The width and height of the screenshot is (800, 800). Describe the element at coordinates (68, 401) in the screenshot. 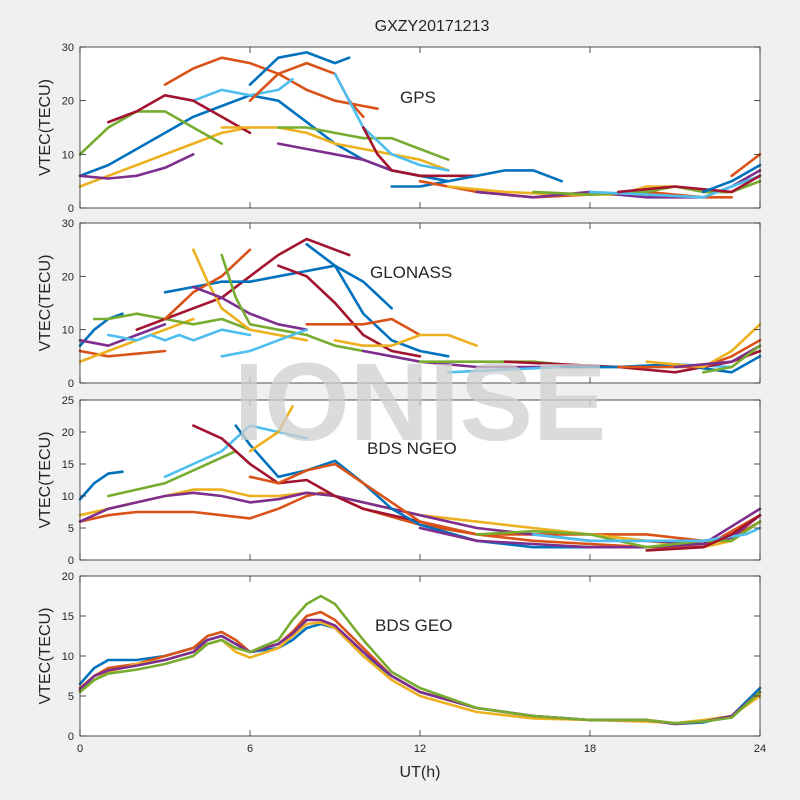

I see `y-tick-label: 25` at that location.